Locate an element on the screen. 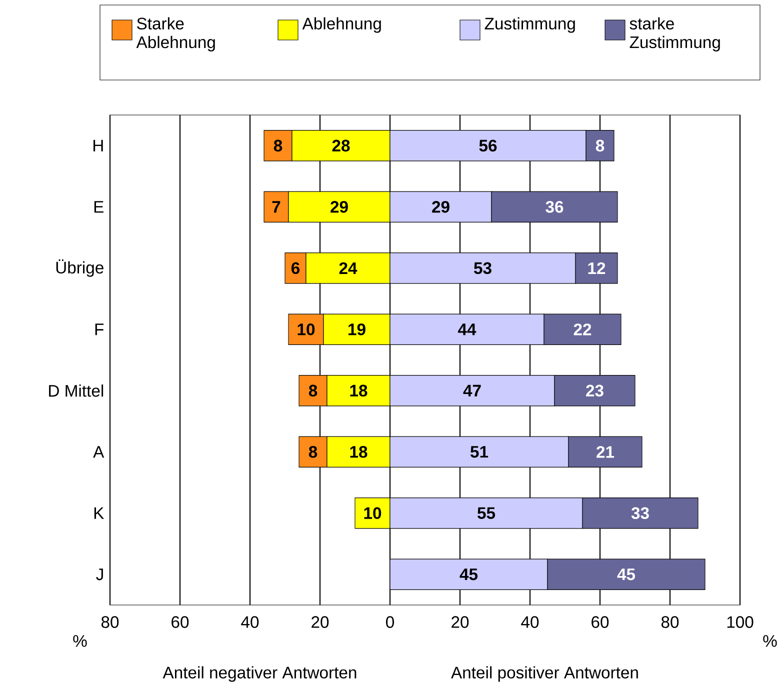 The image size is (784, 687). data-label: 12 is located at coordinates (597, 268).